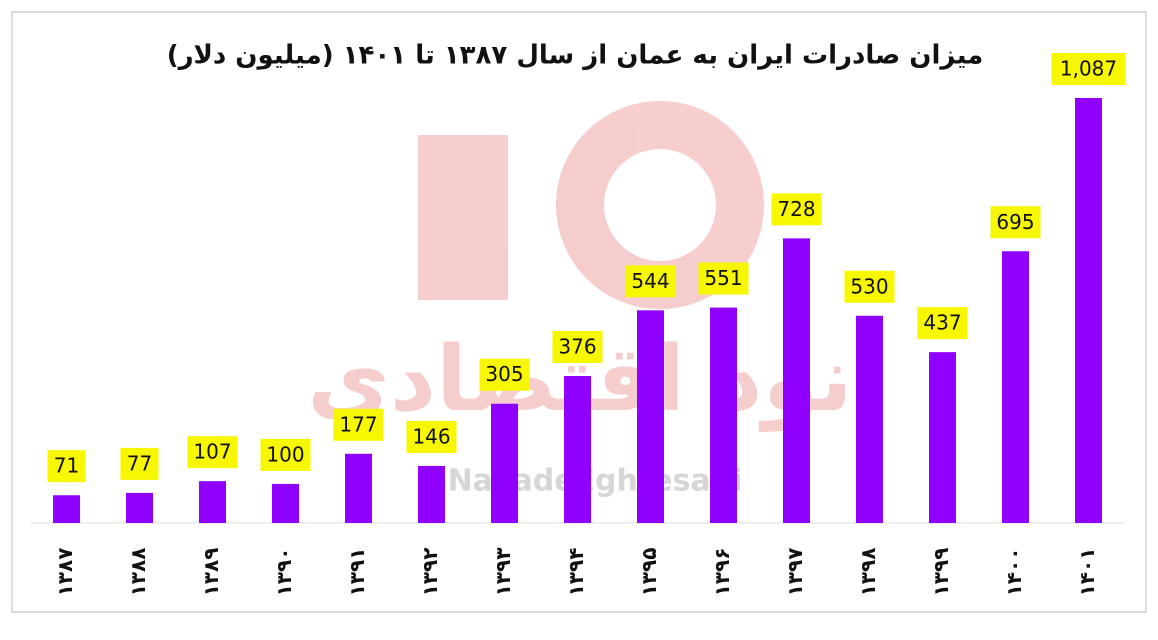 The image size is (1158, 640). What do you see at coordinates (503, 572) in the screenshot?
I see `x-tick-label: ۱۳۹۳` at bounding box center [503, 572].